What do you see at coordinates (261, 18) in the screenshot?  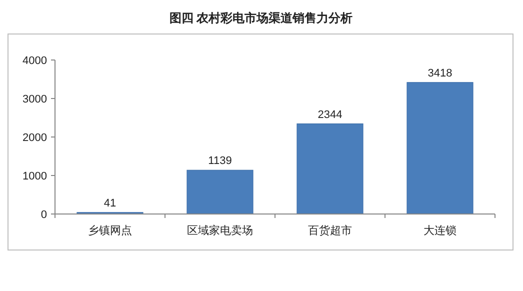 I see `chart-title: 图四 农村彩电市场渠道销售力分析` at bounding box center [261, 18].